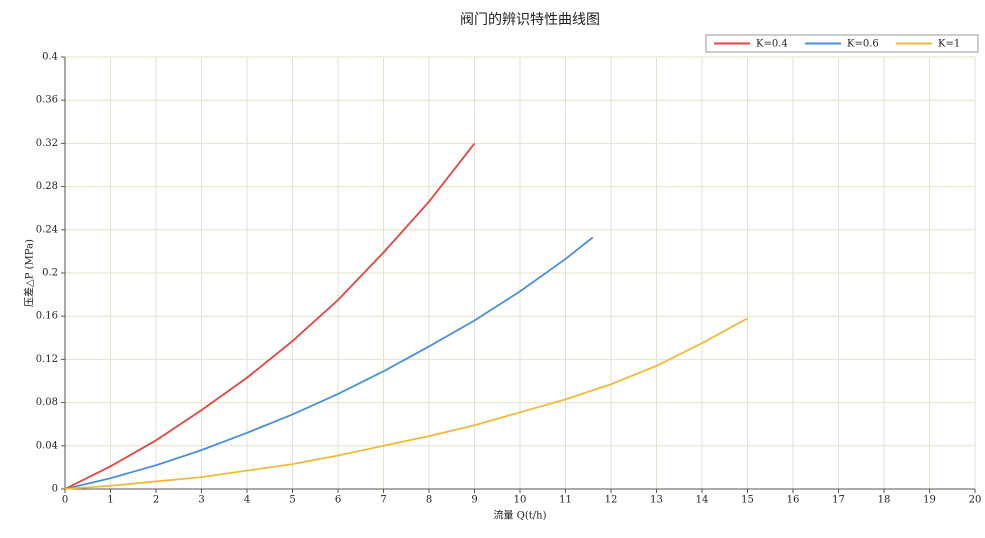 This screenshot has width=985, height=538. I want to click on y-tick-label: 0.24, so click(47, 229).